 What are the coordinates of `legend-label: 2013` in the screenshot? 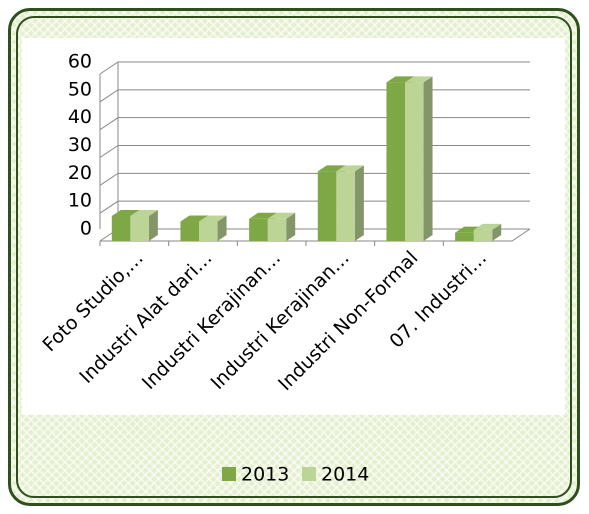 It's located at (265, 475).